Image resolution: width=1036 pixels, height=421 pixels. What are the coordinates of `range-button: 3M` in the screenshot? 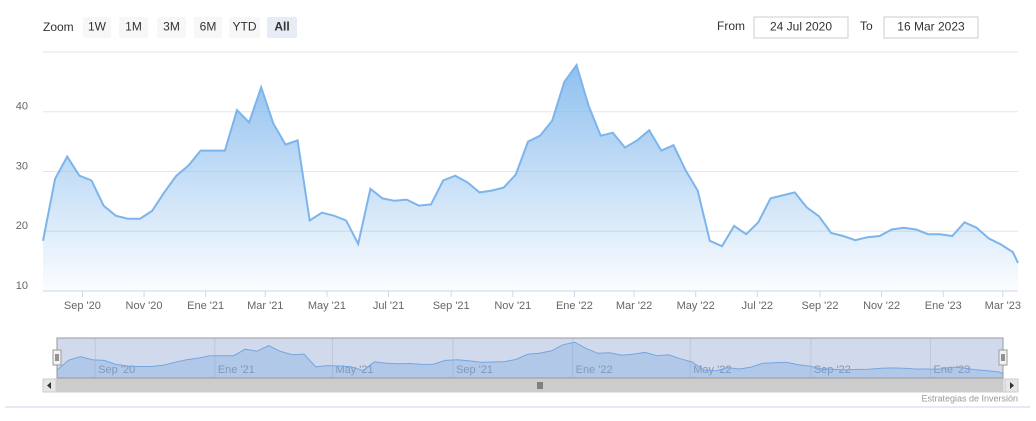 It's located at (171, 27).